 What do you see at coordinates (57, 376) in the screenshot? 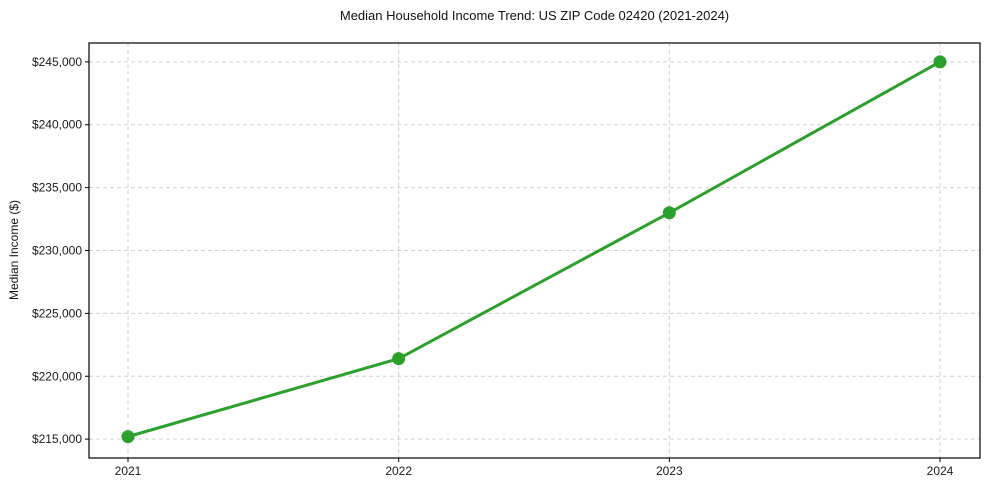
I see `y-tick-label: $220,000` at bounding box center [57, 376].